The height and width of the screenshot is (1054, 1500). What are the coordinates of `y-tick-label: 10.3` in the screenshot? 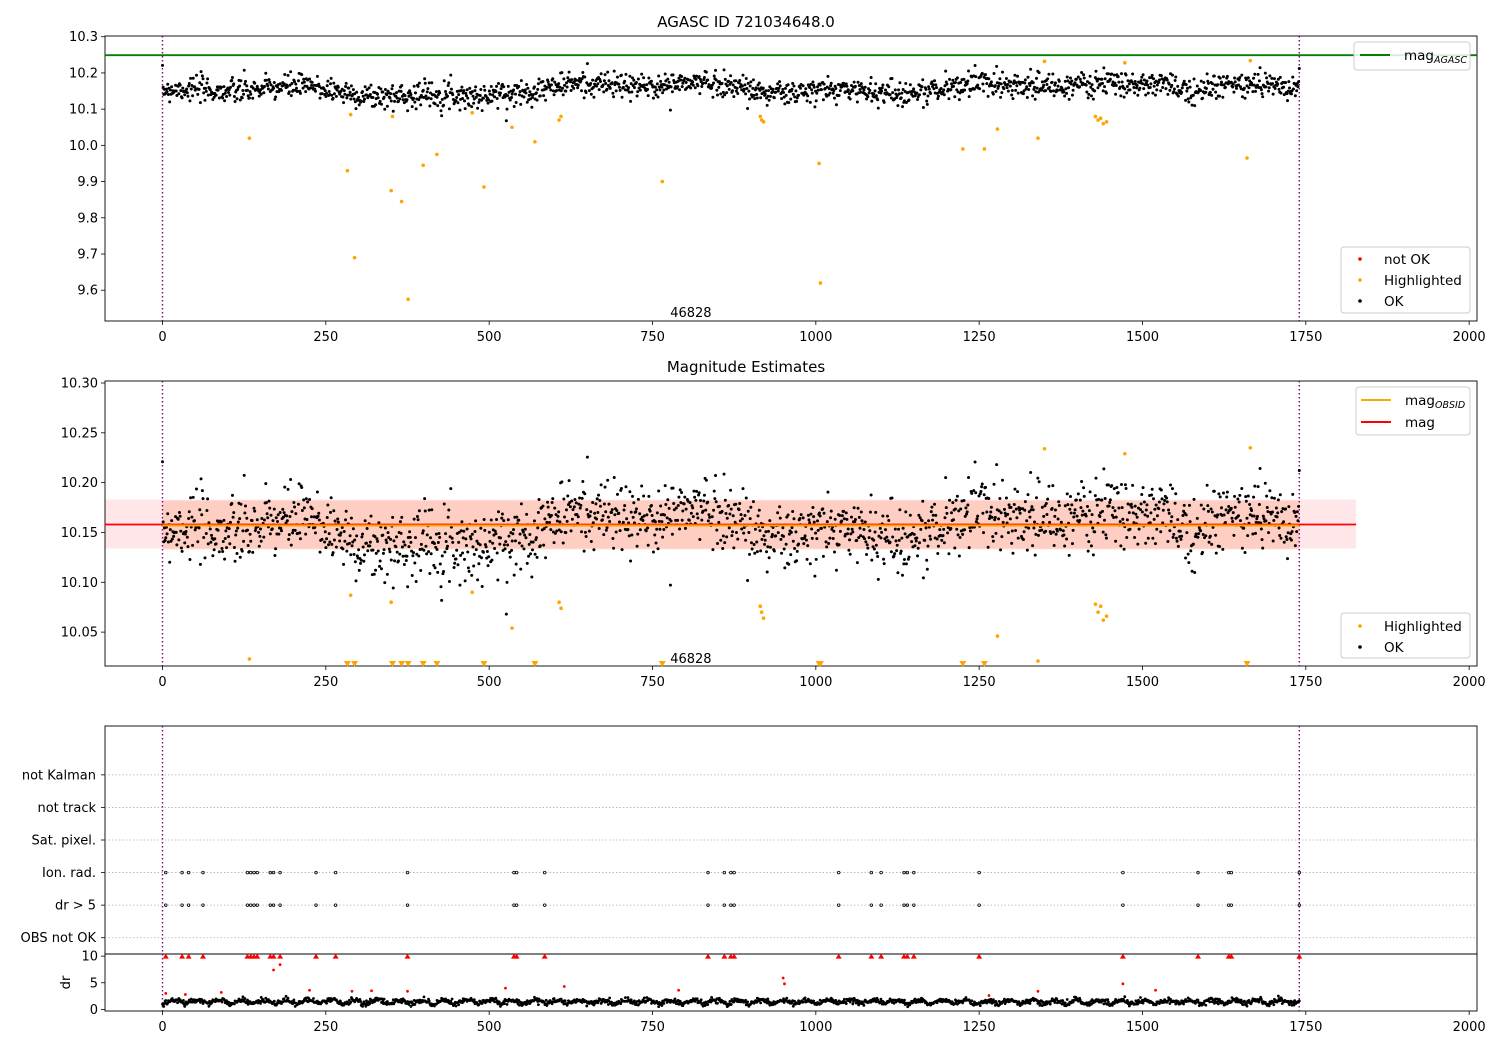 It's located at (83, 37).